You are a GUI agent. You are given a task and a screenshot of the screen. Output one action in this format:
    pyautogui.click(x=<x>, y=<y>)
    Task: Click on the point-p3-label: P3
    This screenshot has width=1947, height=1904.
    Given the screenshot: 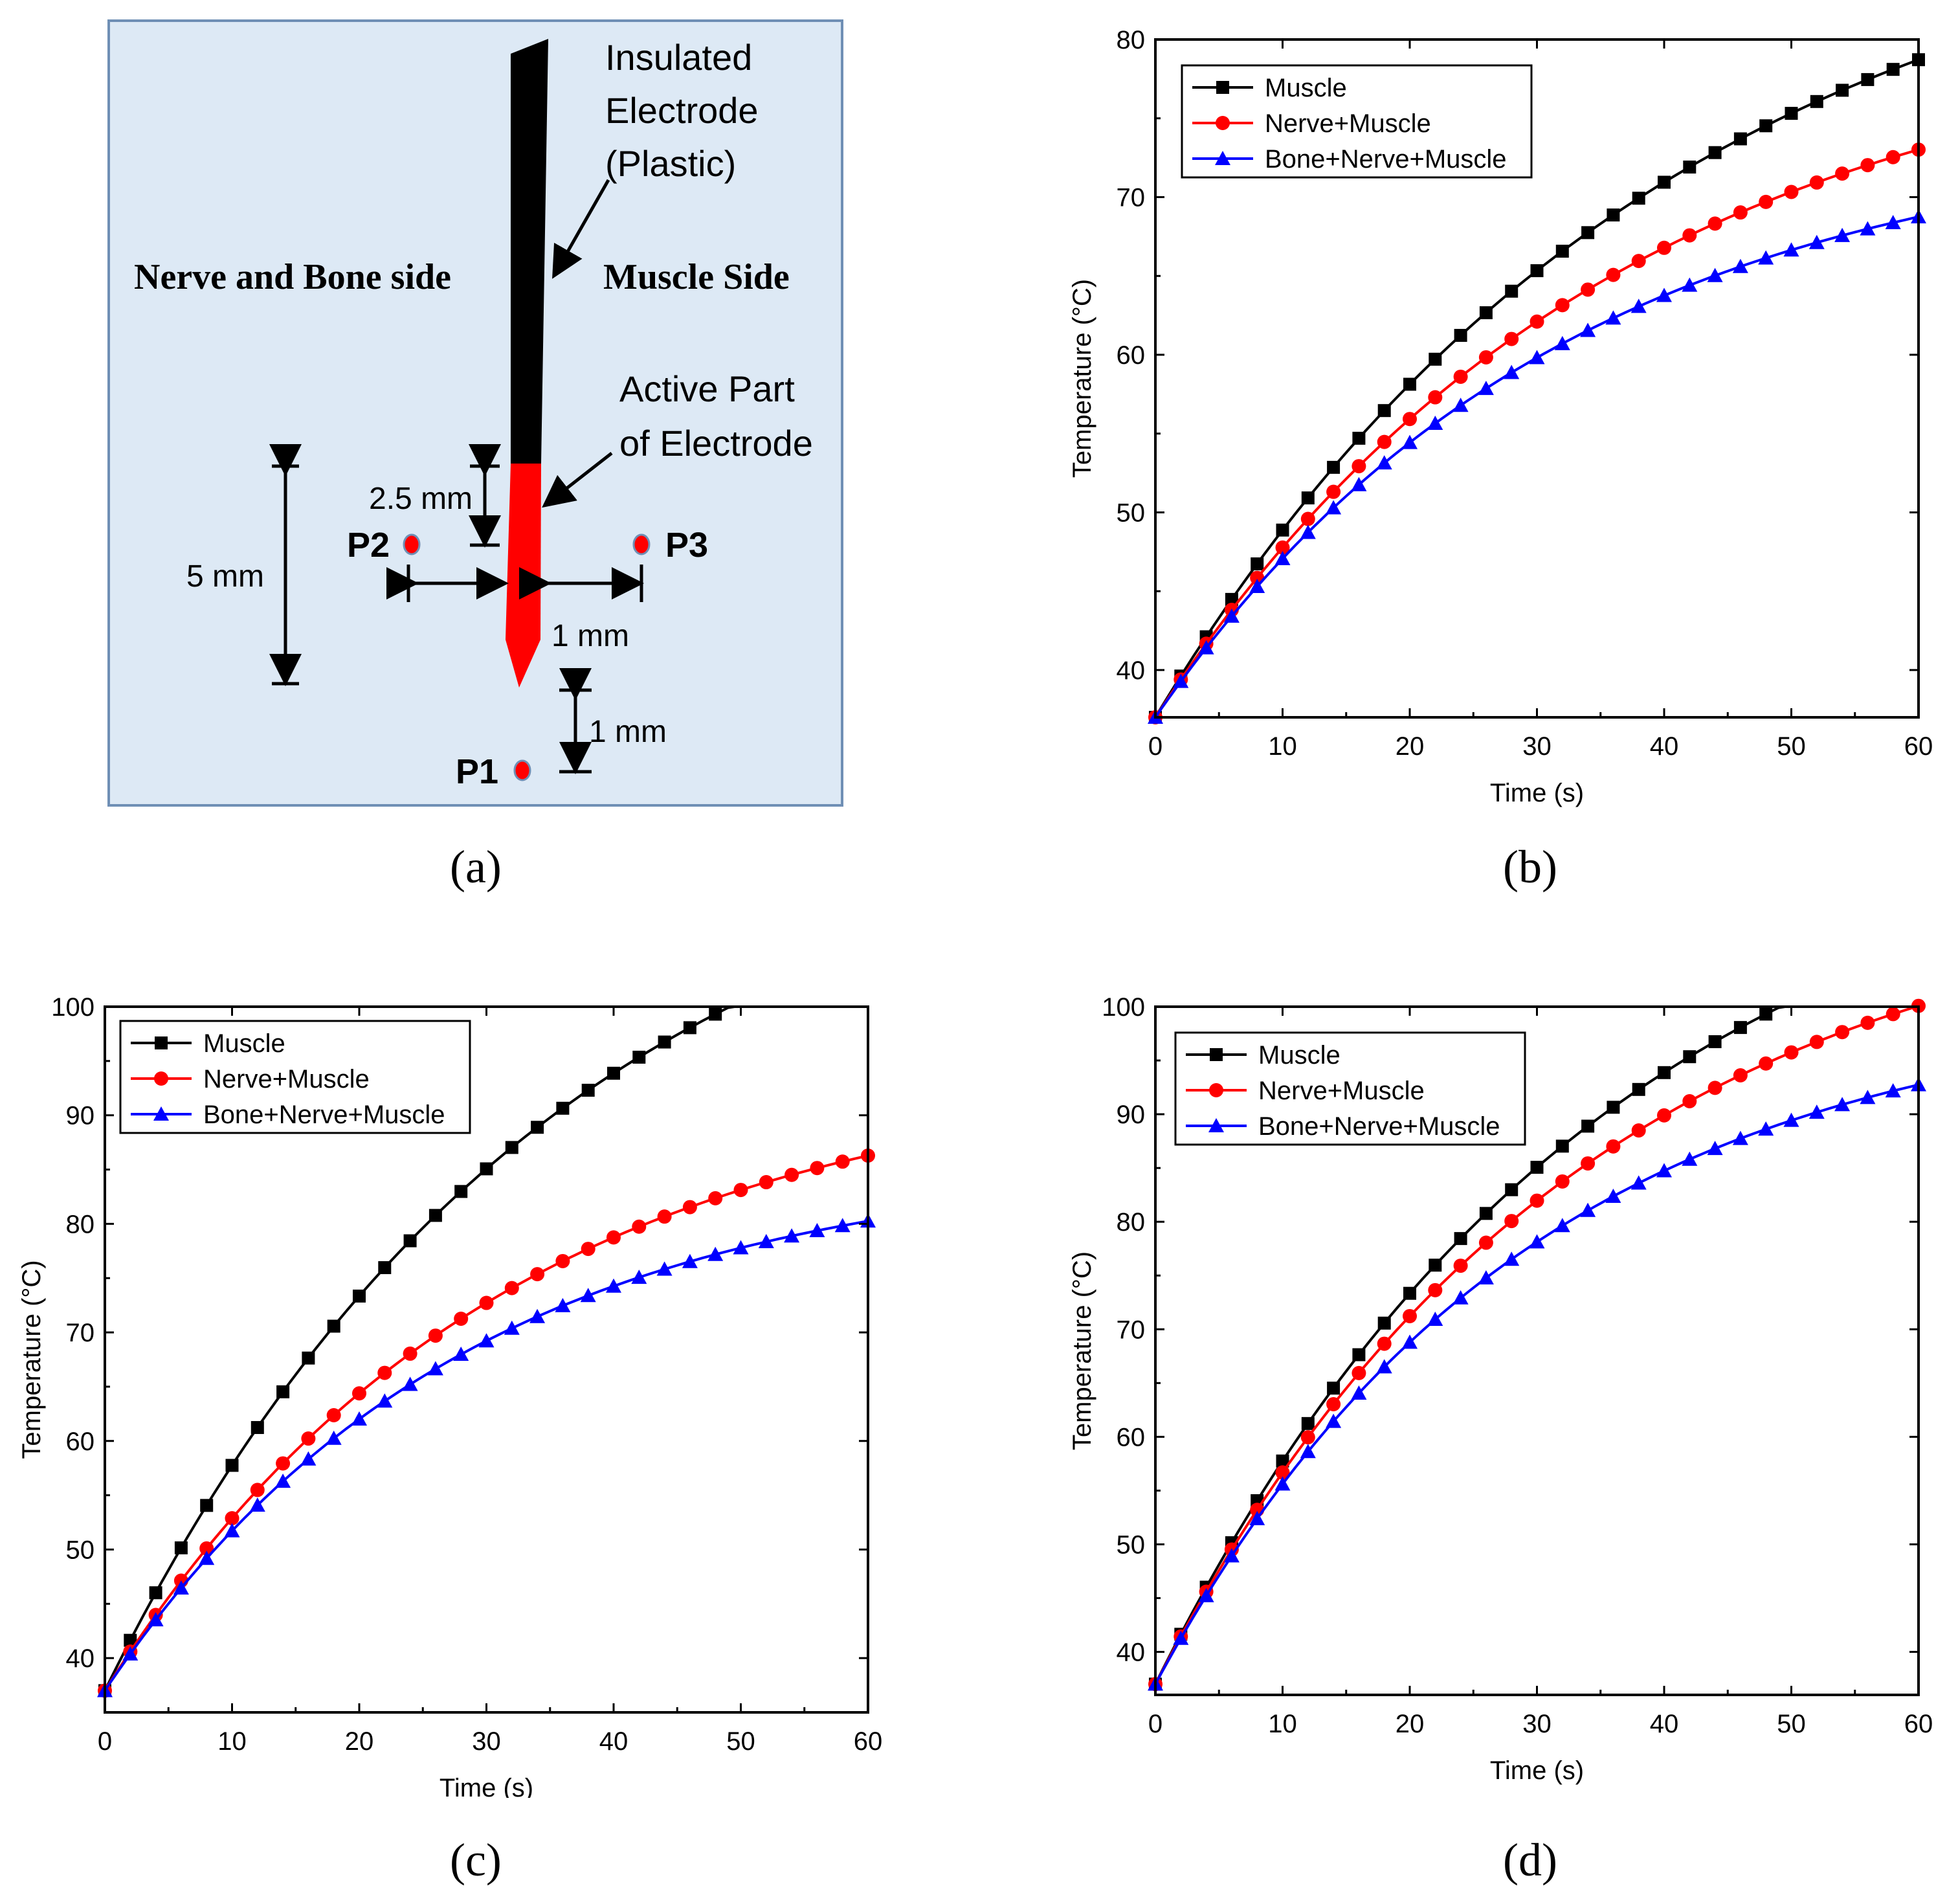 What is the action you would take?
    pyautogui.click(x=687, y=545)
    